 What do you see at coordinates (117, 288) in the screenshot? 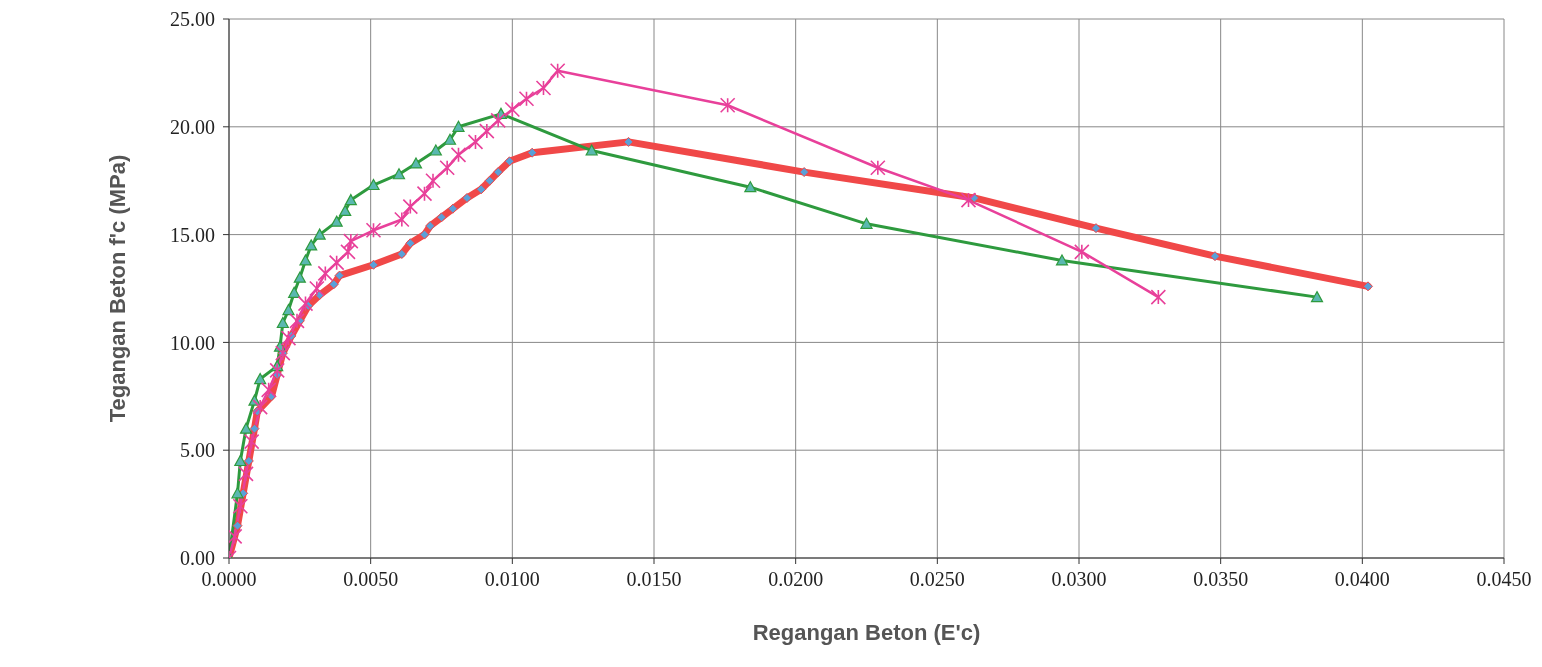
I see `y-axis-title: Tegangan Beton f'c (MPa)` at bounding box center [117, 288].